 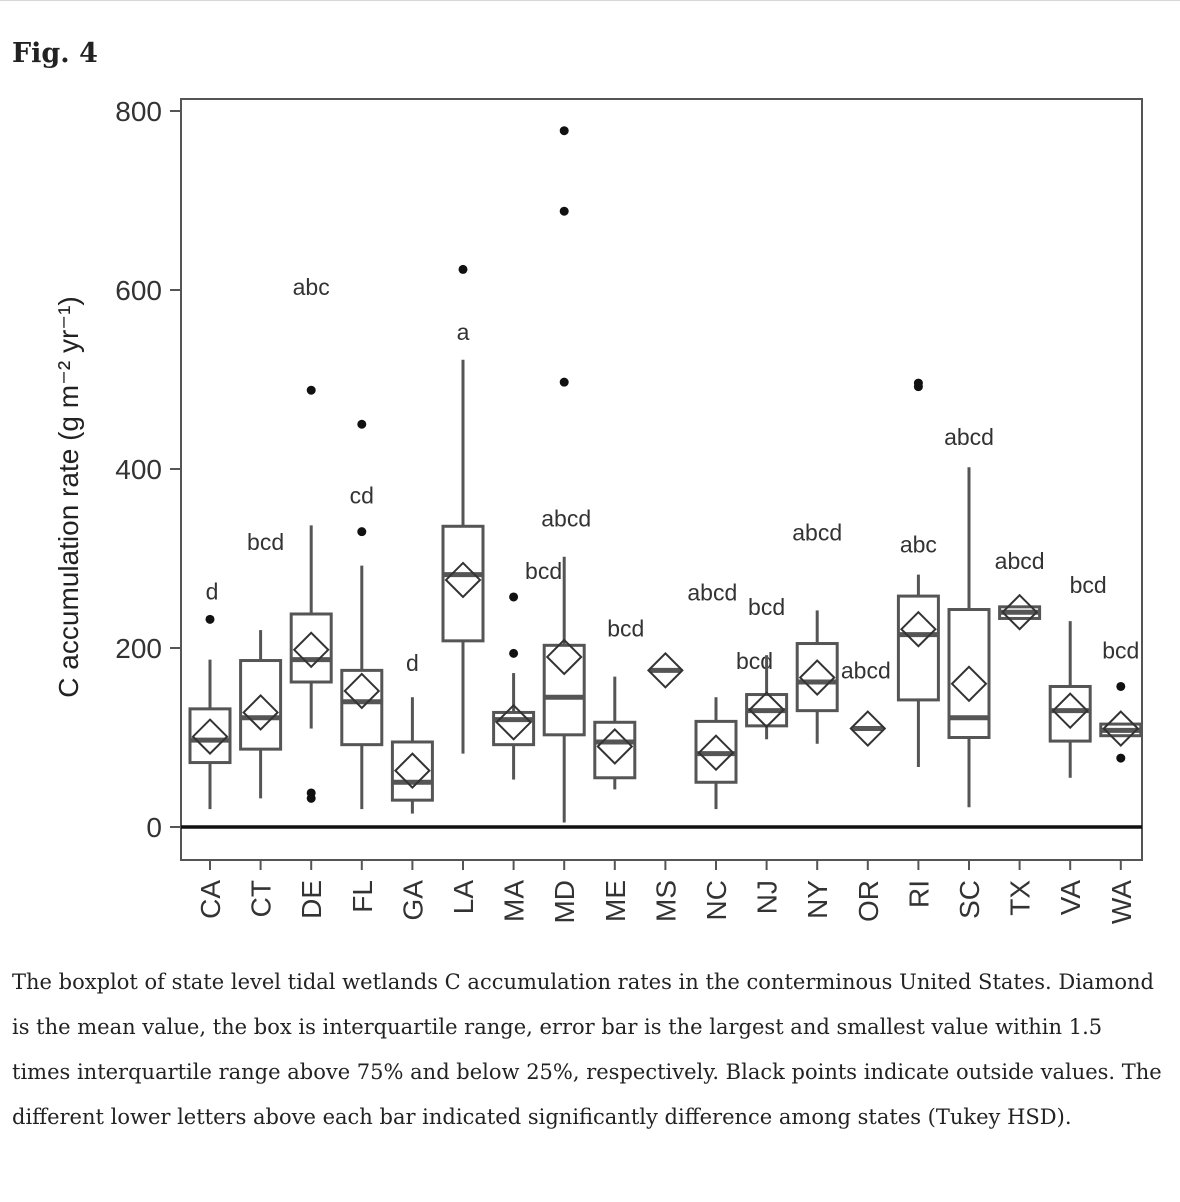 I want to click on box-de: abc, so click(x=311, y=538).